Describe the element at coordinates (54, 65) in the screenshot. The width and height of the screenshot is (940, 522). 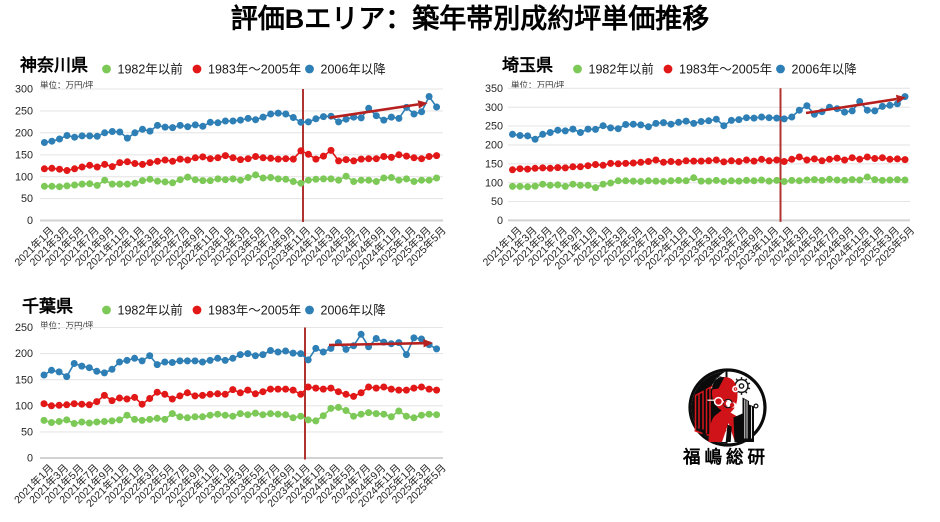
I see `svg-text: 神奈川県` at that location.